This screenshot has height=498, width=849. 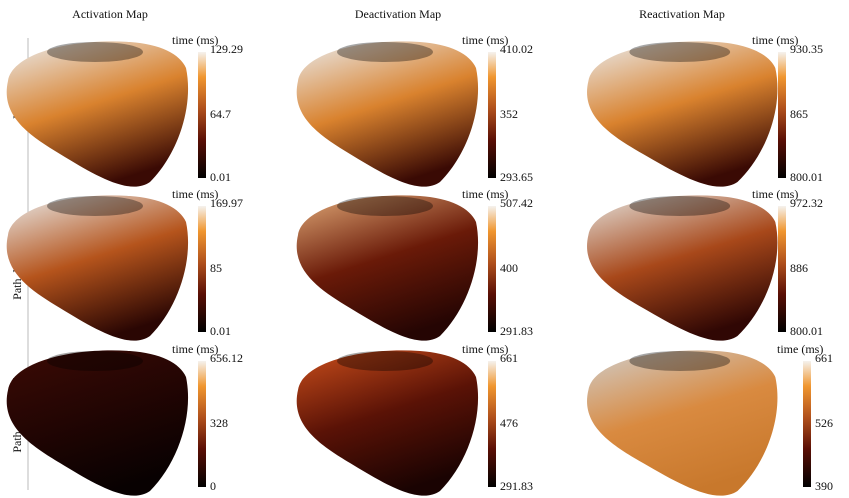 What do you see at coordinates (682, 14) in the screenshot?
I see `column-title: Reactivation Map` at bounding box center [682, 14].